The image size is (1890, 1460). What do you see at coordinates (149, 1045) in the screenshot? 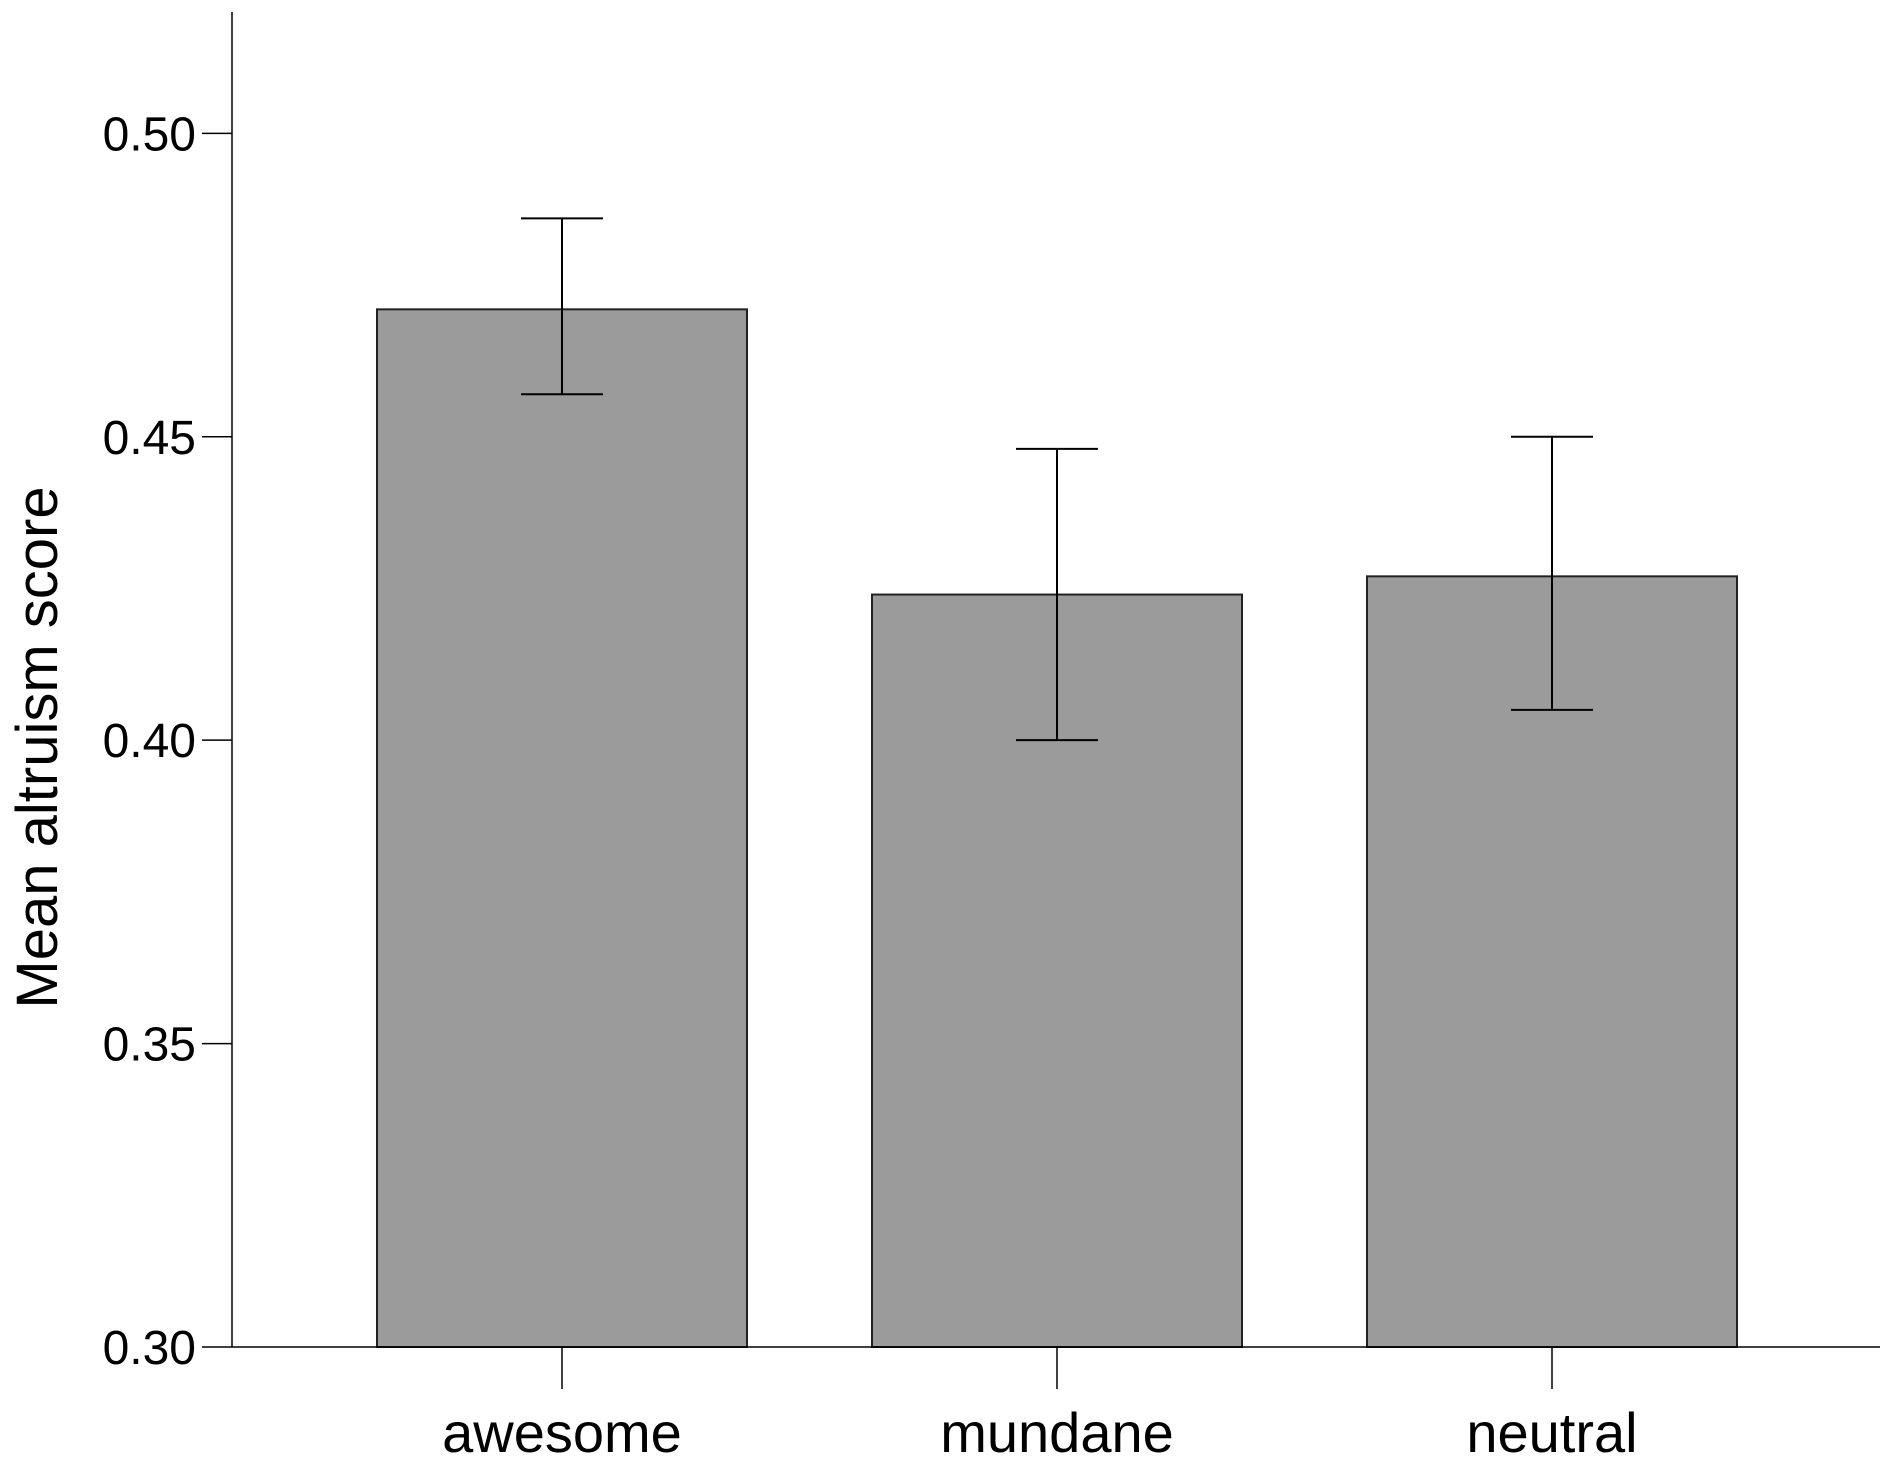
I see `y-tick-label: 0.35` at bounding box center [149, 1045].